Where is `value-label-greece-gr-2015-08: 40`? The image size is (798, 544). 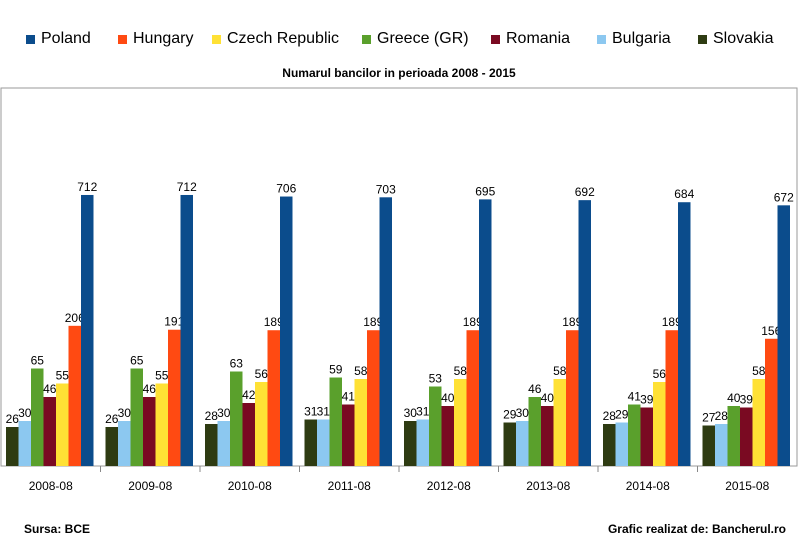
value-label-greece-gr-2015-08: 40 is located at coordinates (734, 398).